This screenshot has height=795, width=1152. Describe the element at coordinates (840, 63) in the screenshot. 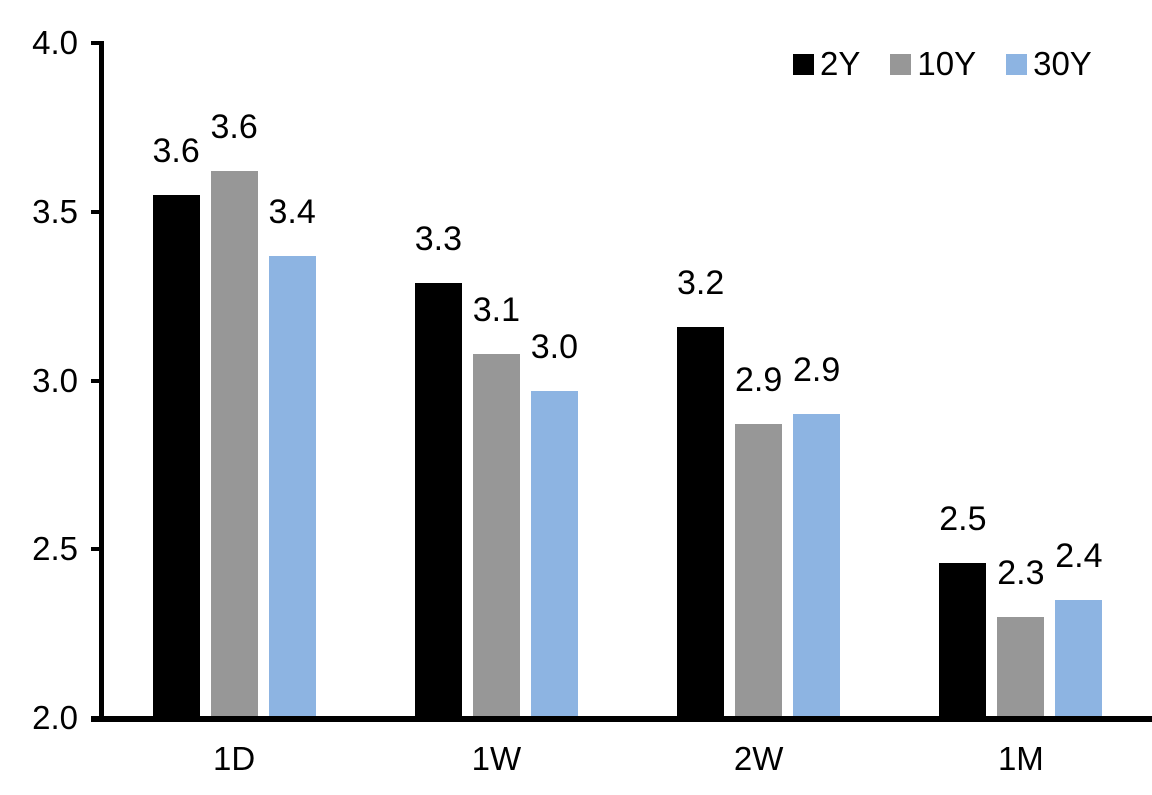

I see `legend-label-2y: 2Y` at that location.